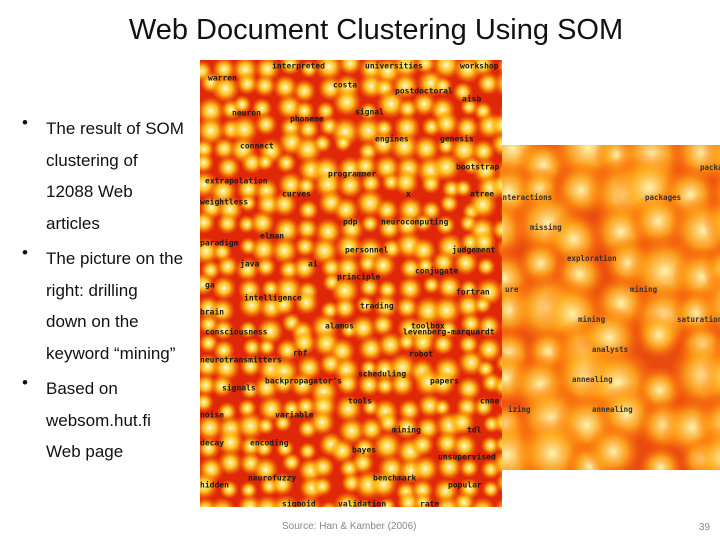 This screenshot has width=720, height=540. Describe the element at coordinates (474, 250) in the screenshot. I see `map-word: judgement` at that location.